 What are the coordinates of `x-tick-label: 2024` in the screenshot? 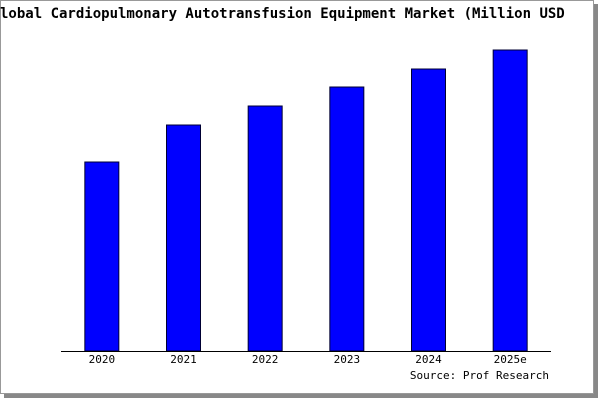 It's located at (428, 359).